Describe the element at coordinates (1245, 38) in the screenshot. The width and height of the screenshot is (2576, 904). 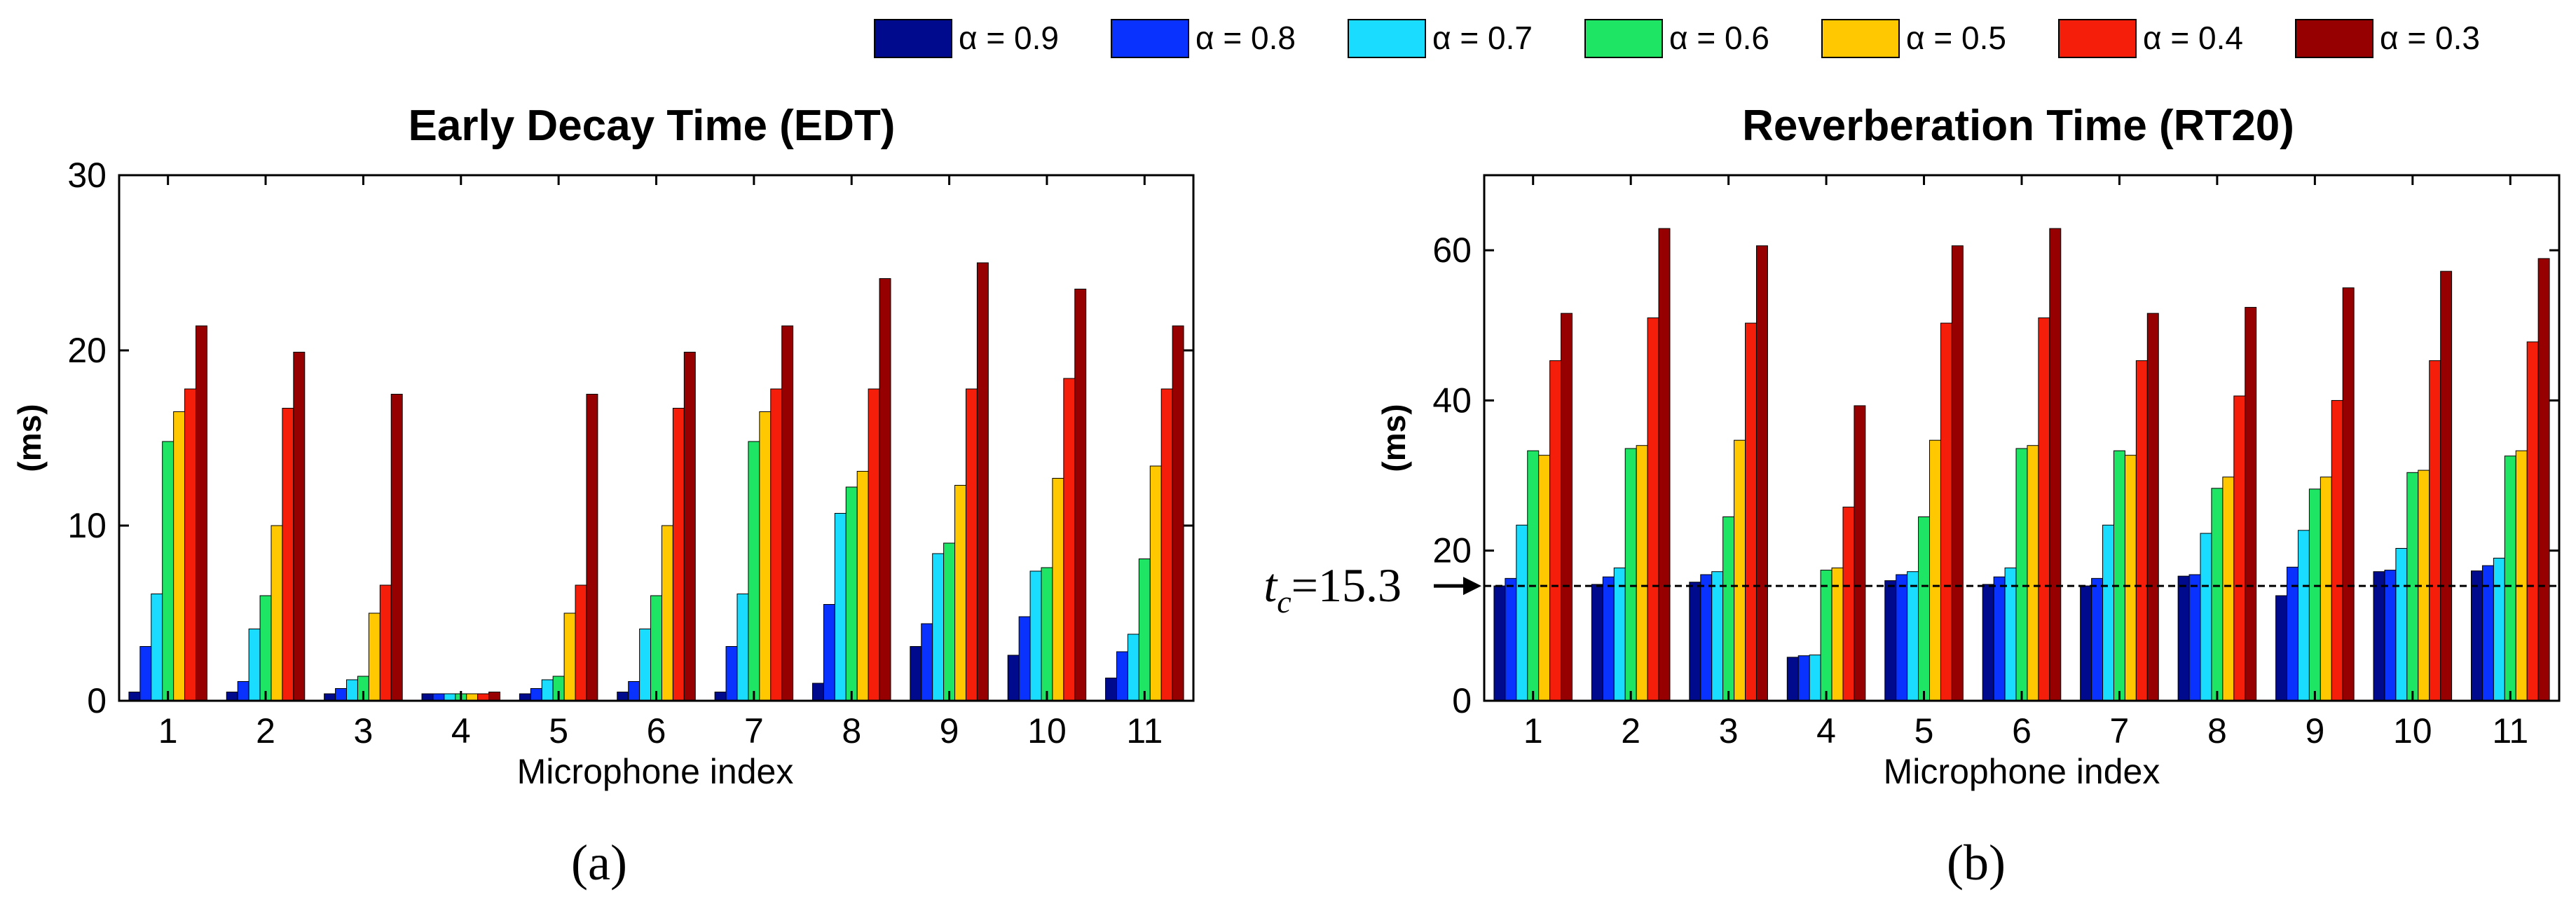
I see `legend-label: α = 0.8` at that location.